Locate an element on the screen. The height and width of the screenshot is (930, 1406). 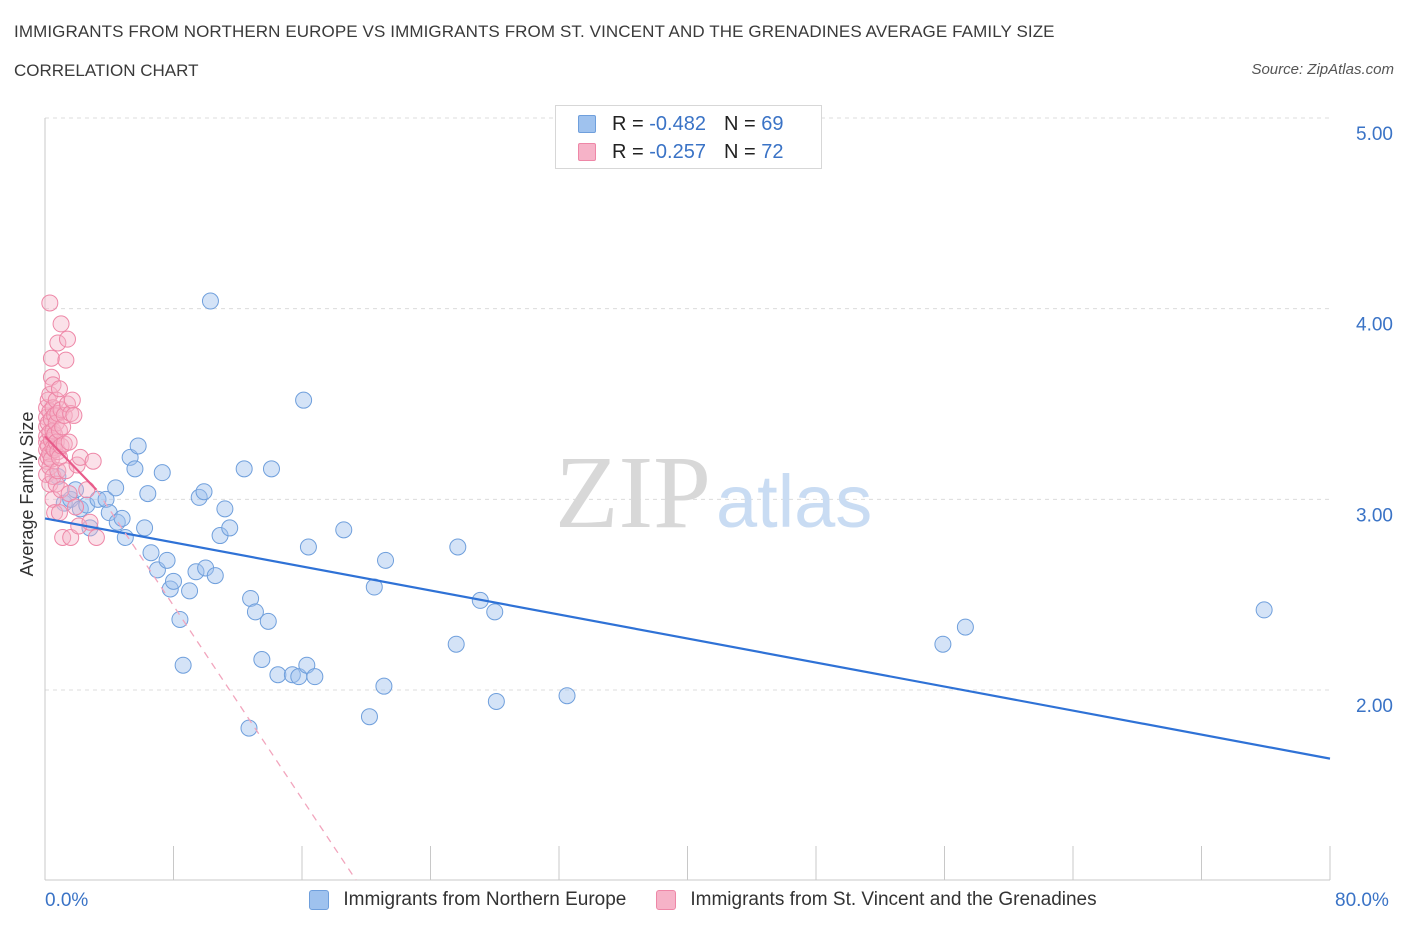
legend-label: Immigrants from Northern Europe is located at coordinates (485, 899).